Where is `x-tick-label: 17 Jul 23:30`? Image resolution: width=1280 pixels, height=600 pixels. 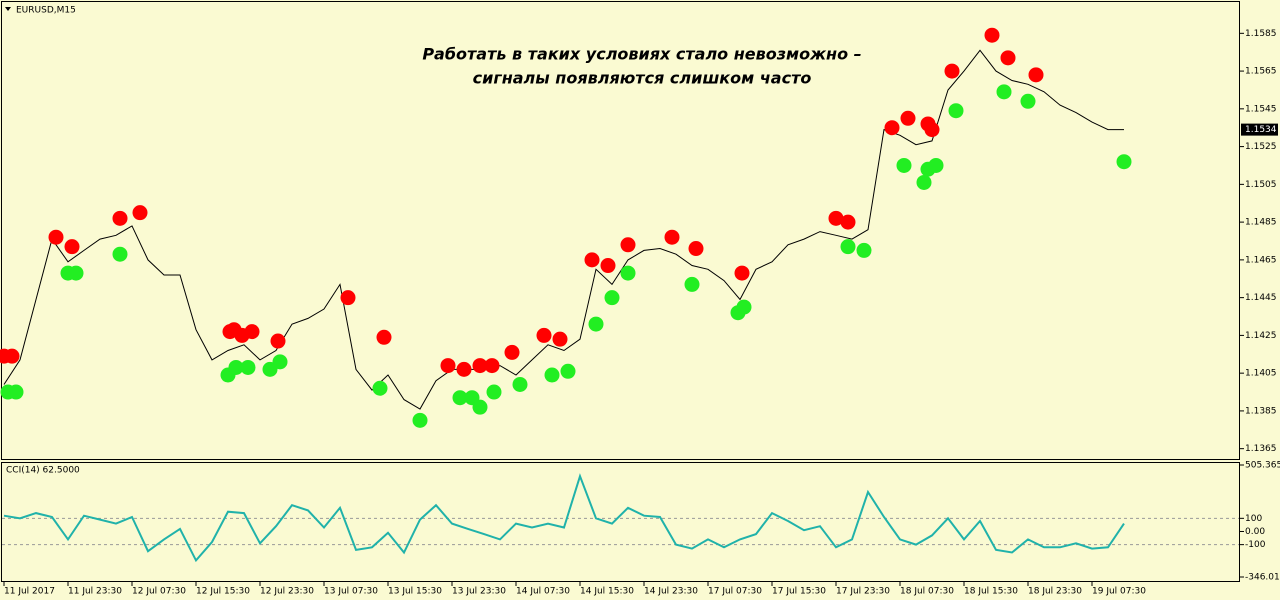
x-tick-label: 17 Jul 23:30 is located at coordinates (863, 592).